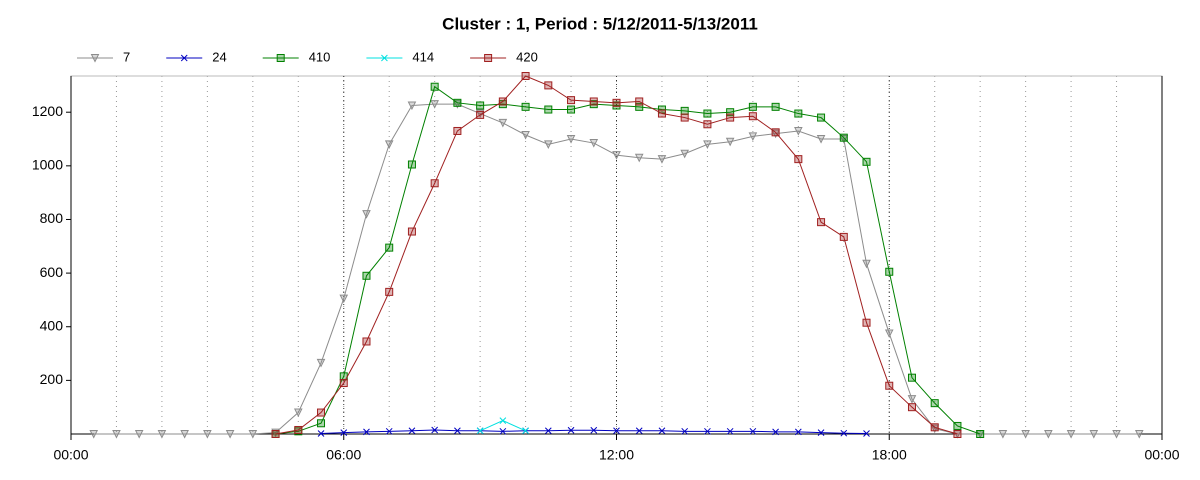 The height and width of the screenshot is (480, 1200). What do you see at coordinates (502, 426) in the screenshot?
I see `series-line` at bounding box center [502, 426].